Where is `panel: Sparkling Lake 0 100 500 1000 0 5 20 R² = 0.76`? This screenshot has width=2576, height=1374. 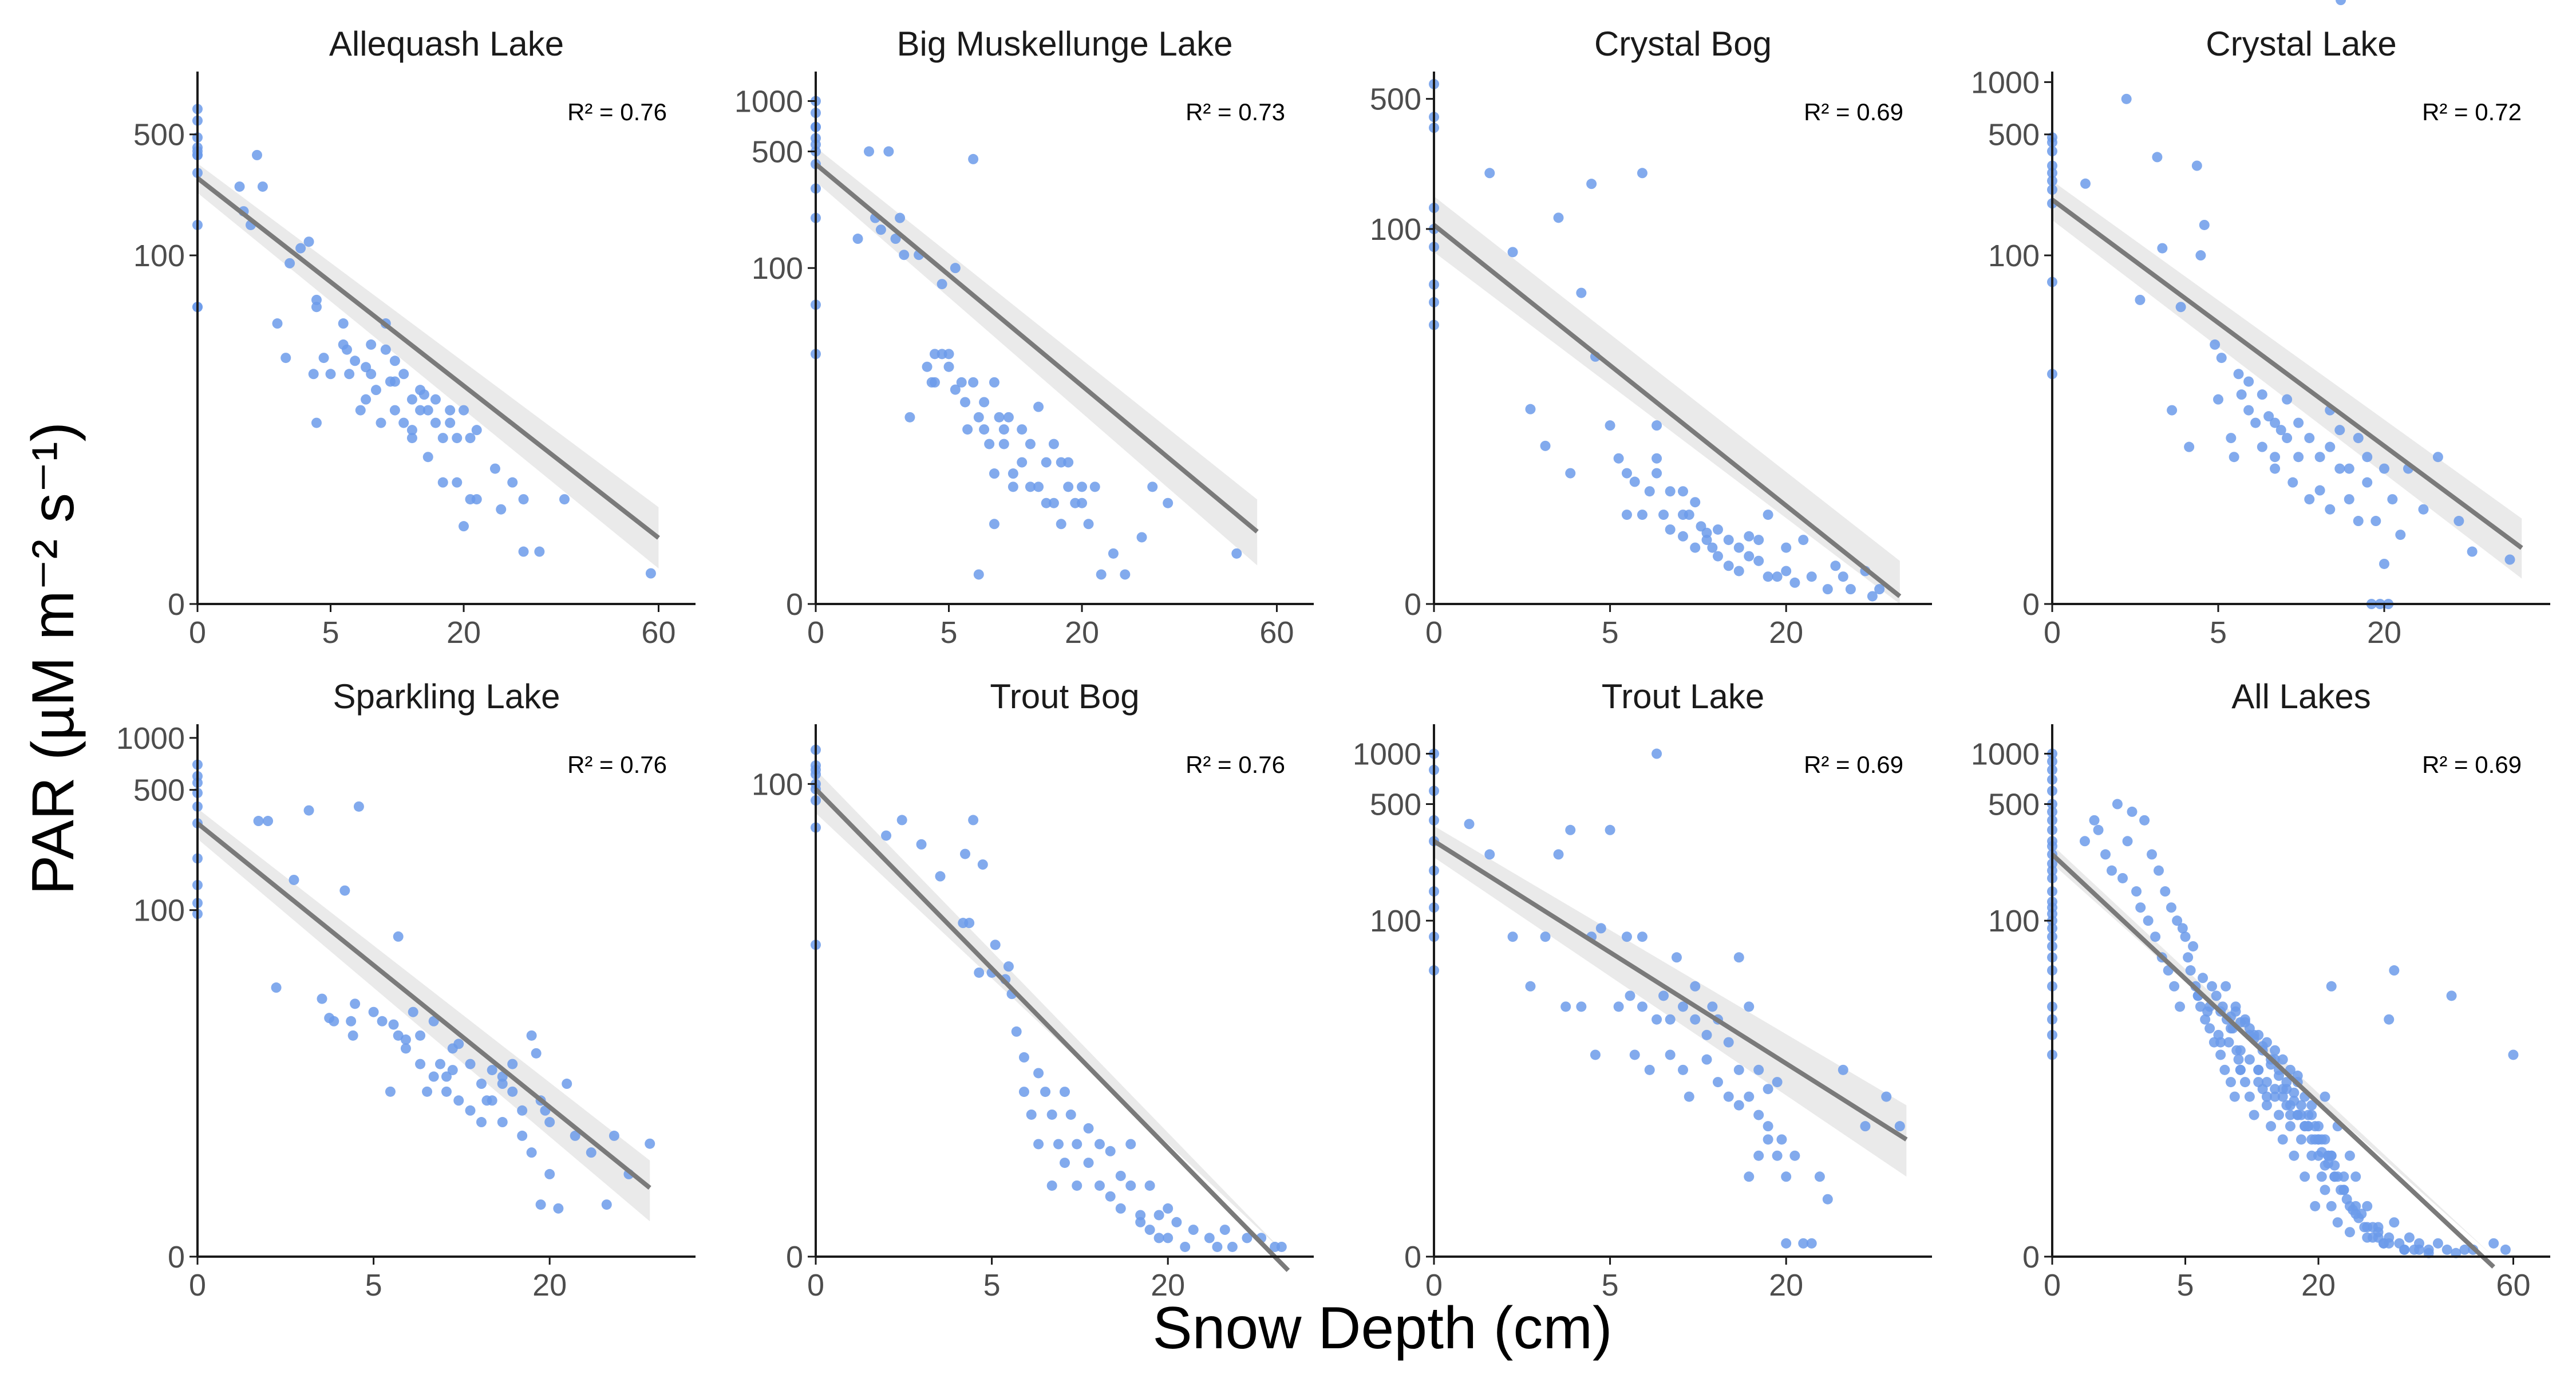
panel: Sparkling Lake 0 100 500 1000 0 5 20 R² = 0.76 is located at coordinates (406, 989).